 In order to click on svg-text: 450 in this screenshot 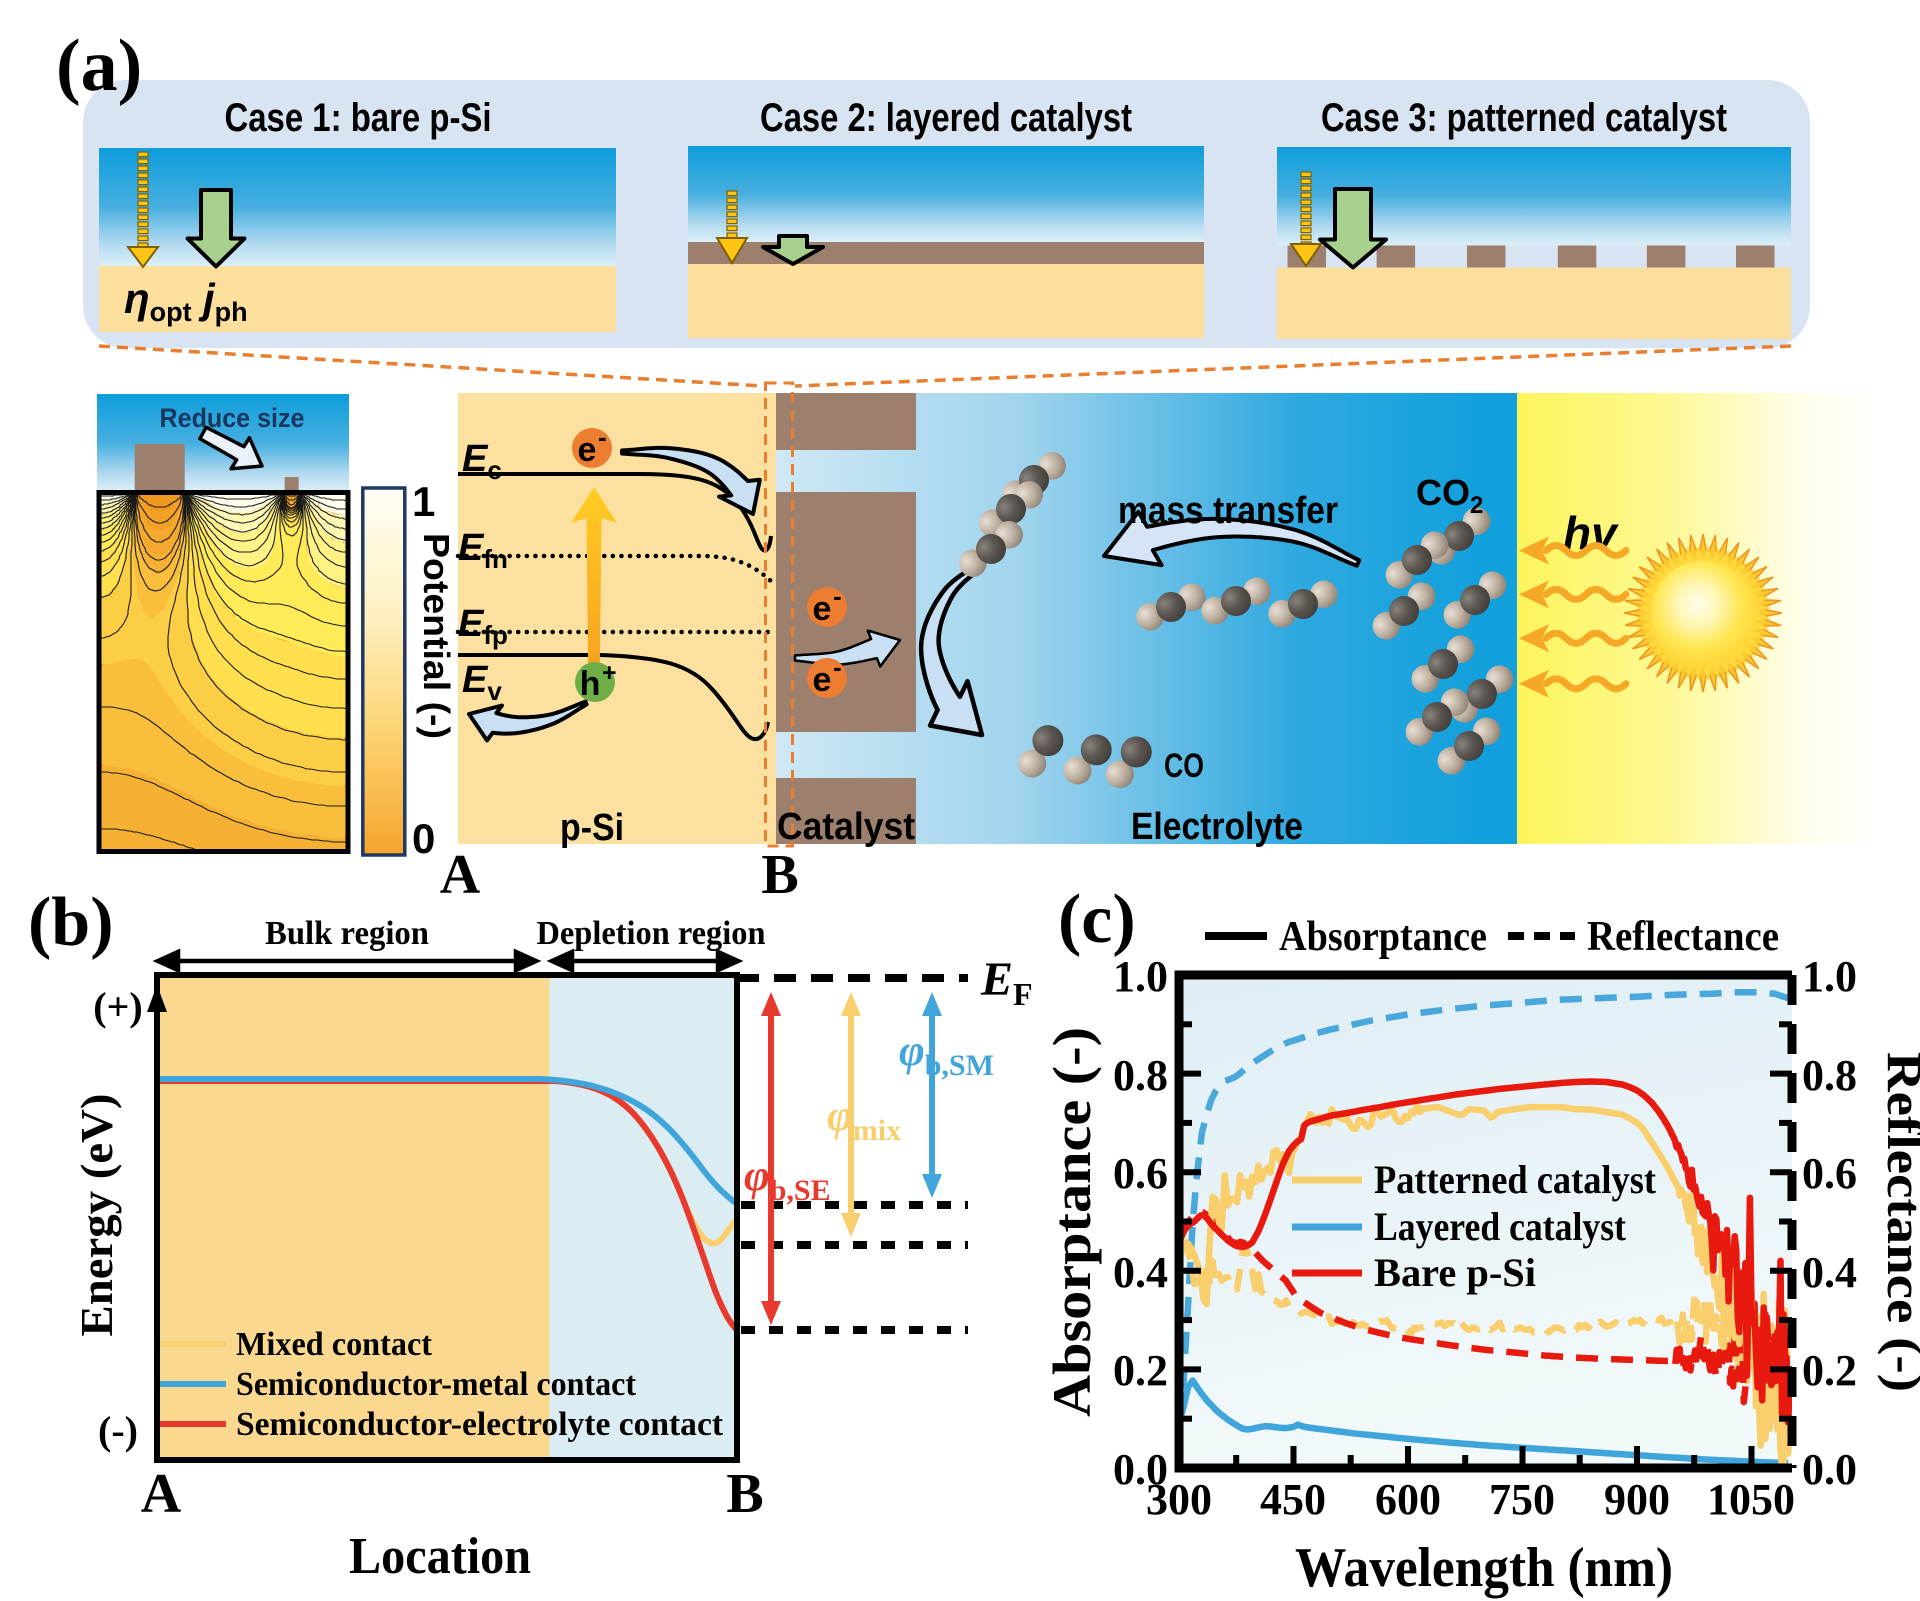, I will do `click(1293, 1499)`.